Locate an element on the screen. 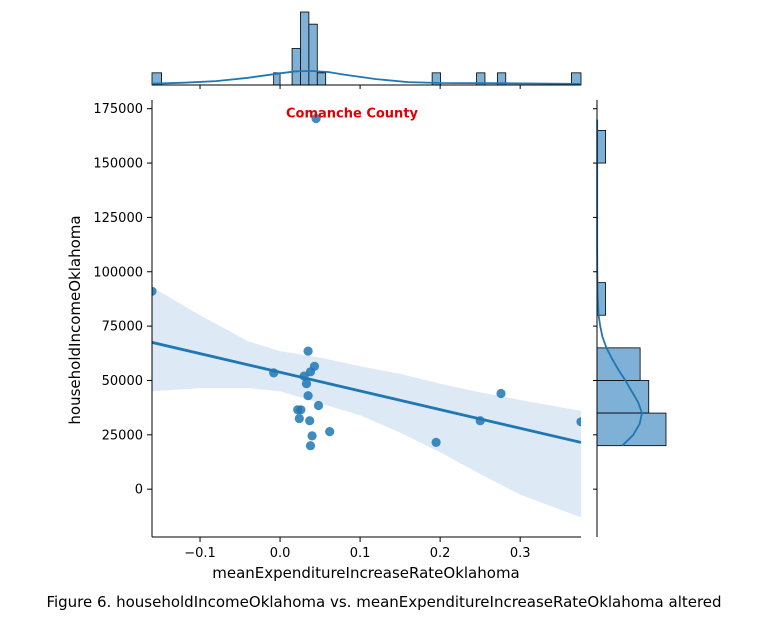  y-tick-label-7: 175000 is located at coordinates (118, 109).